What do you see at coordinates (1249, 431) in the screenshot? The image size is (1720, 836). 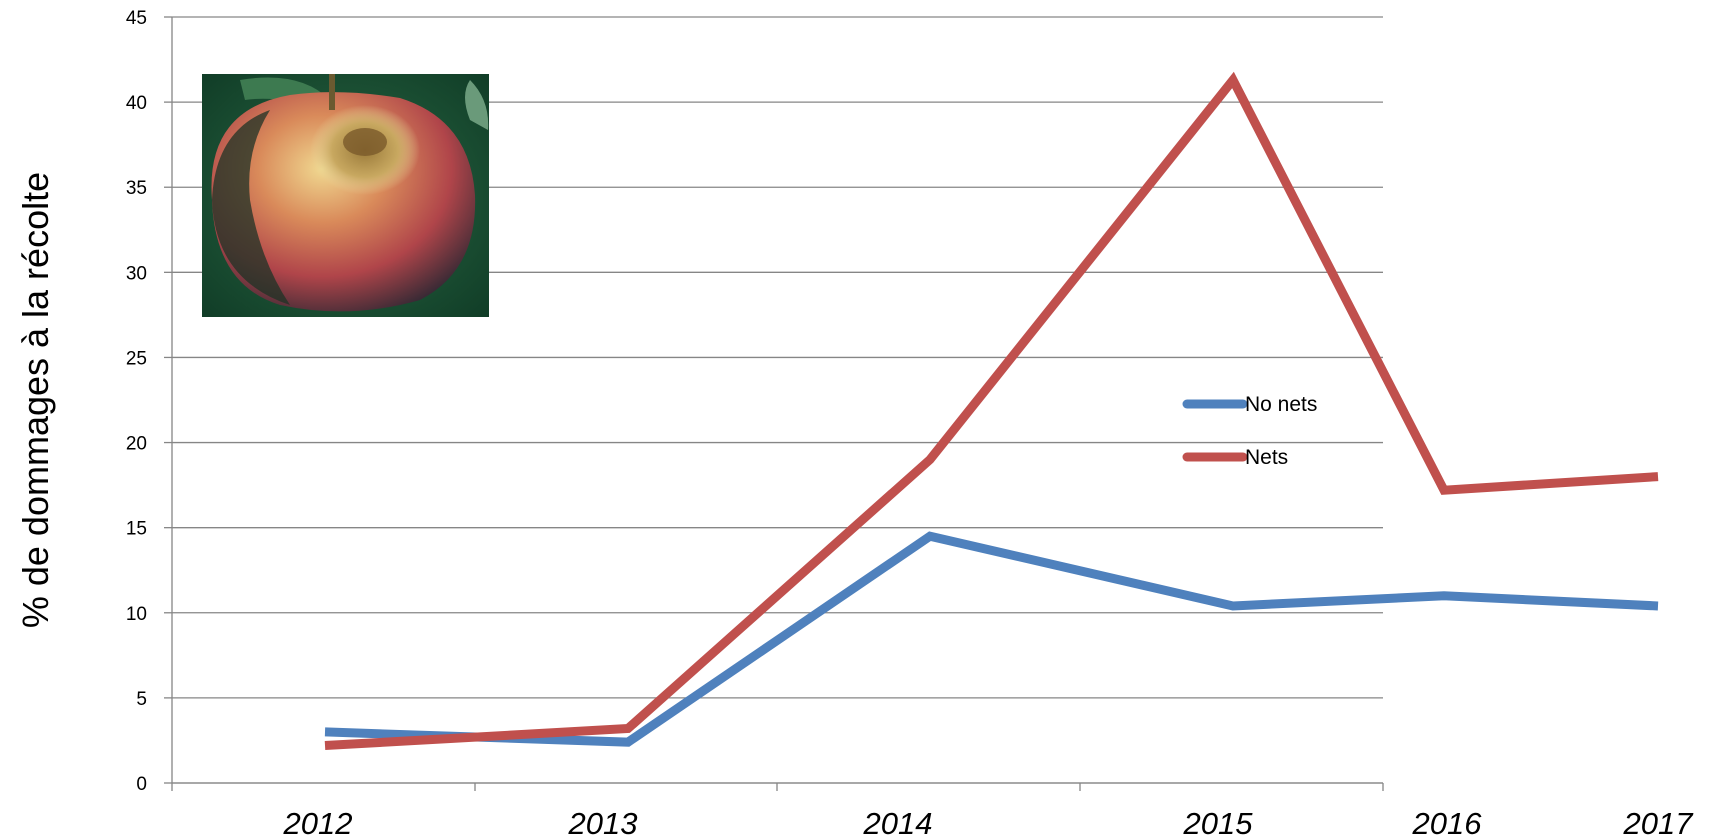 I see `legend: No nets Nets` at bounding box center [1249, 431].